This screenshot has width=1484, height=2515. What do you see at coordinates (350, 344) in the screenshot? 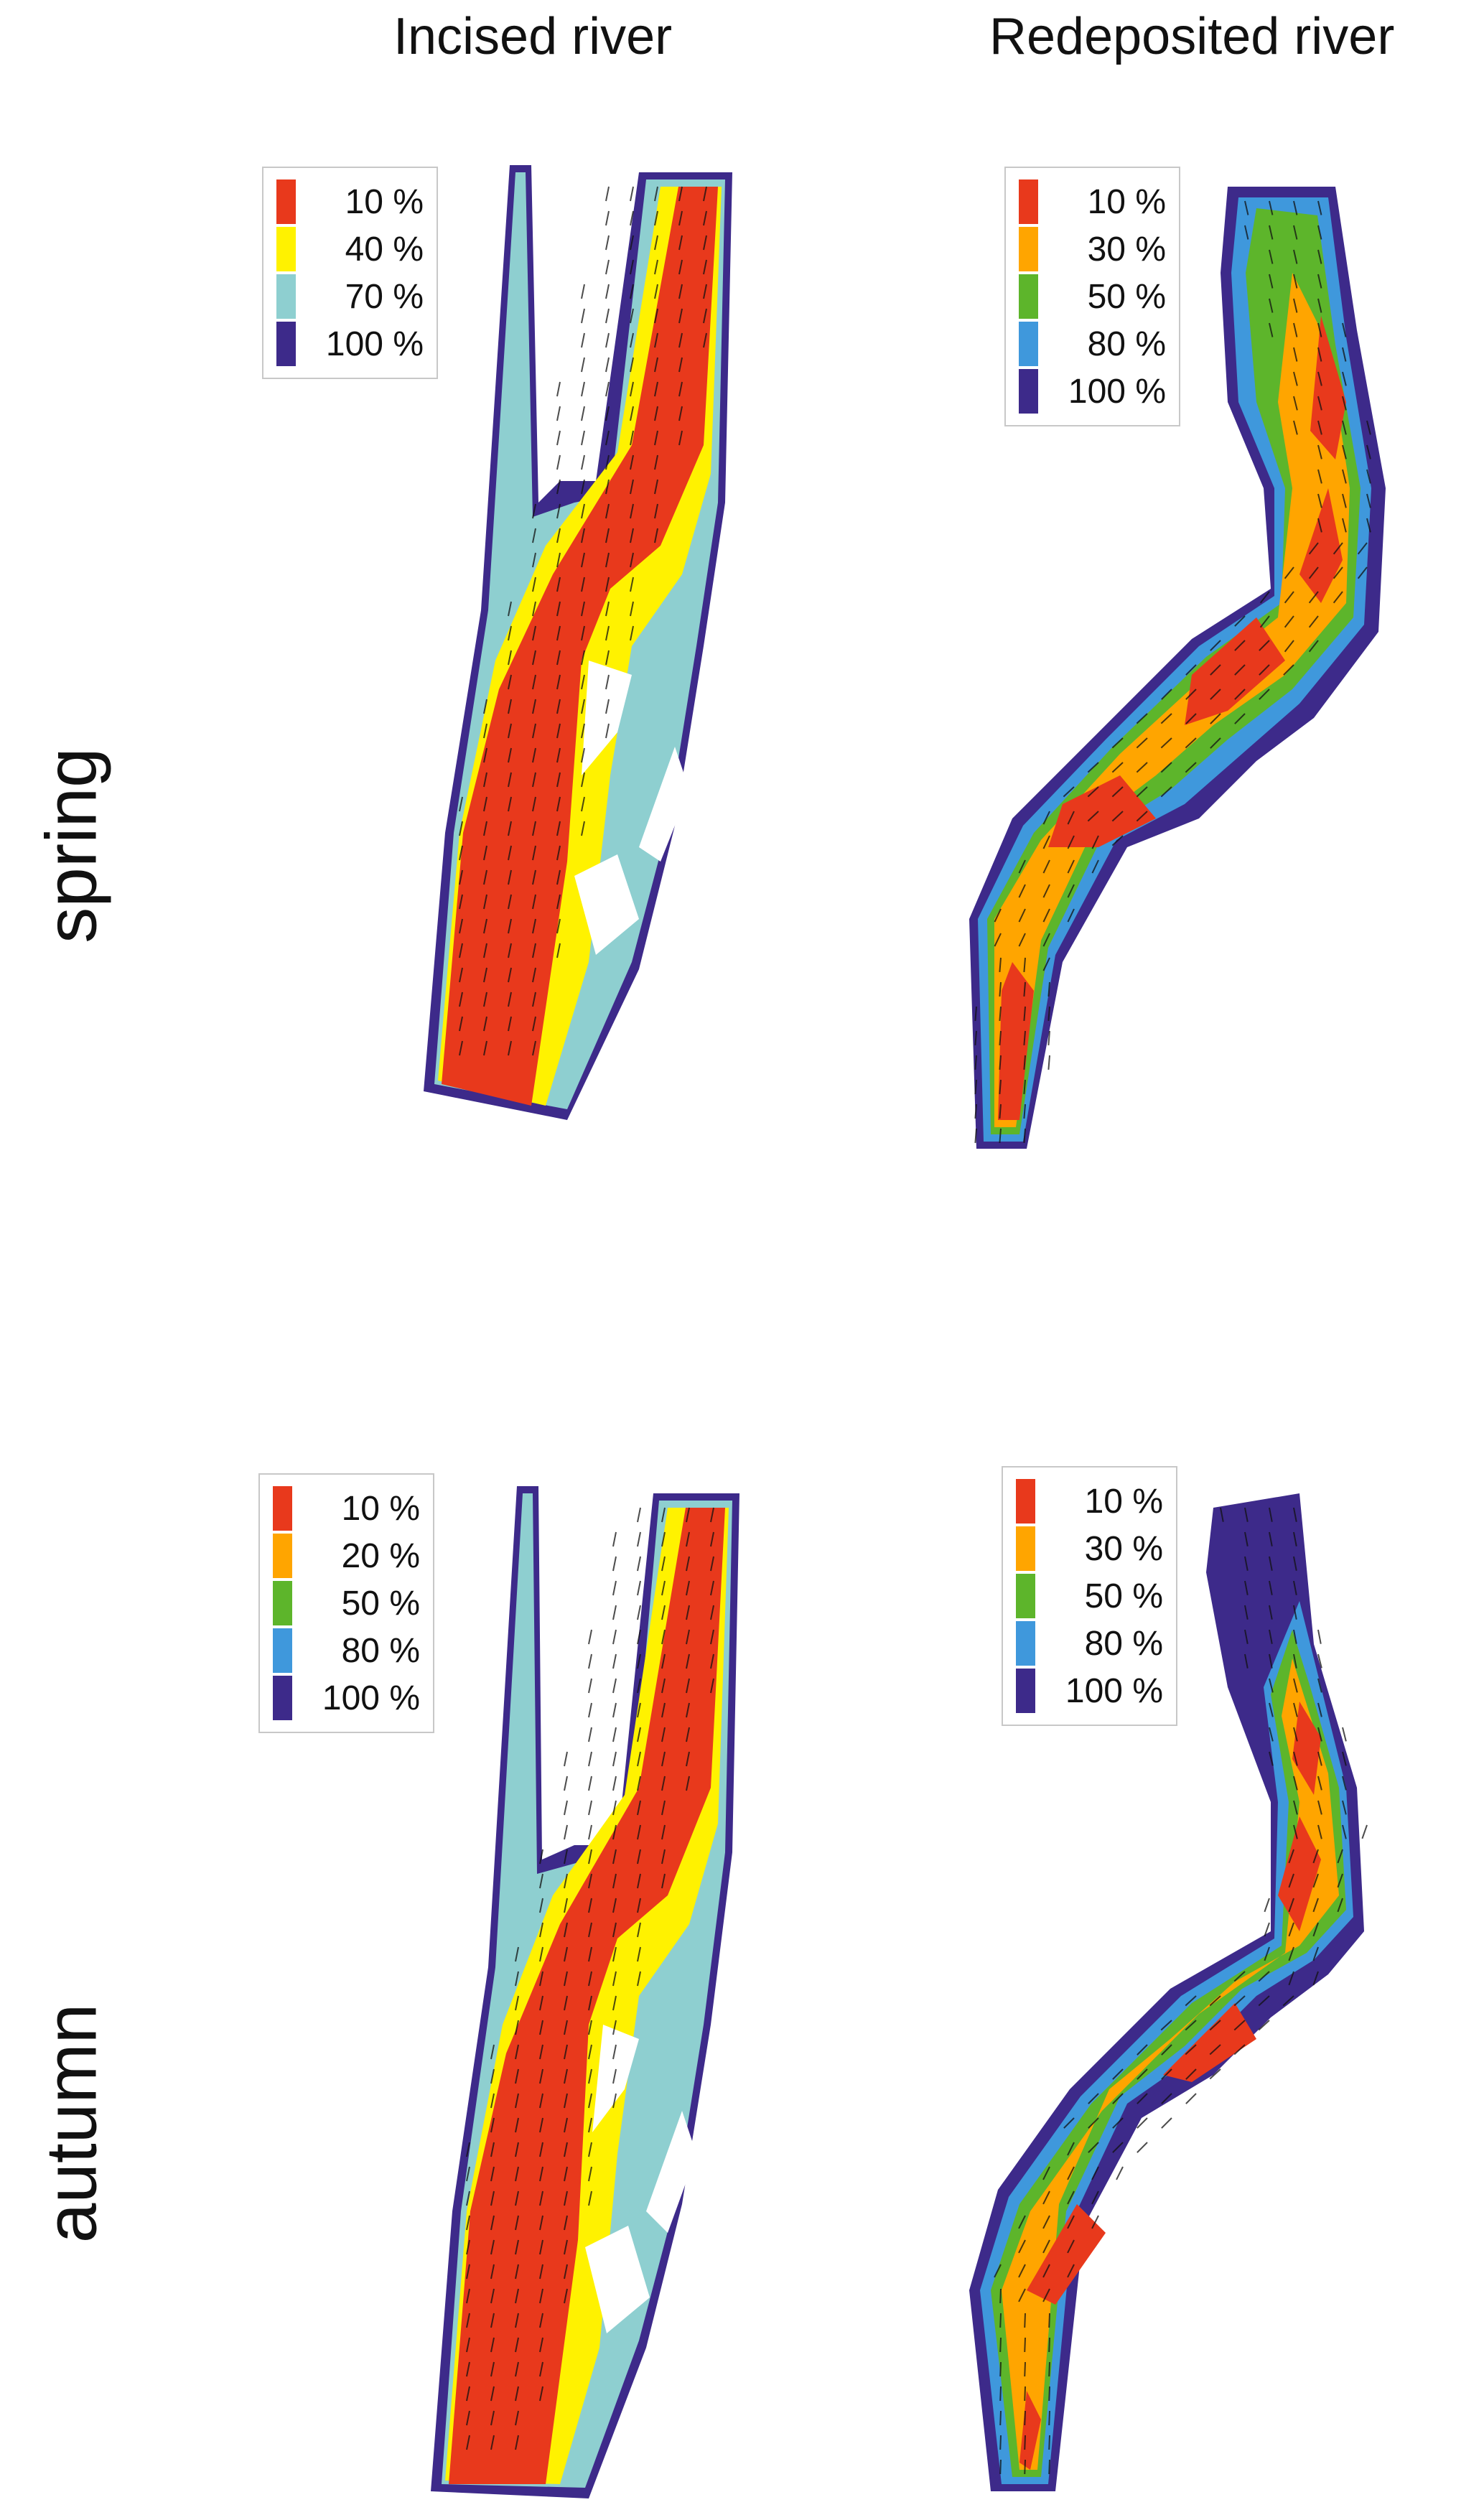
I see `legend-item: 100 %` at bounding box center [350, 344].